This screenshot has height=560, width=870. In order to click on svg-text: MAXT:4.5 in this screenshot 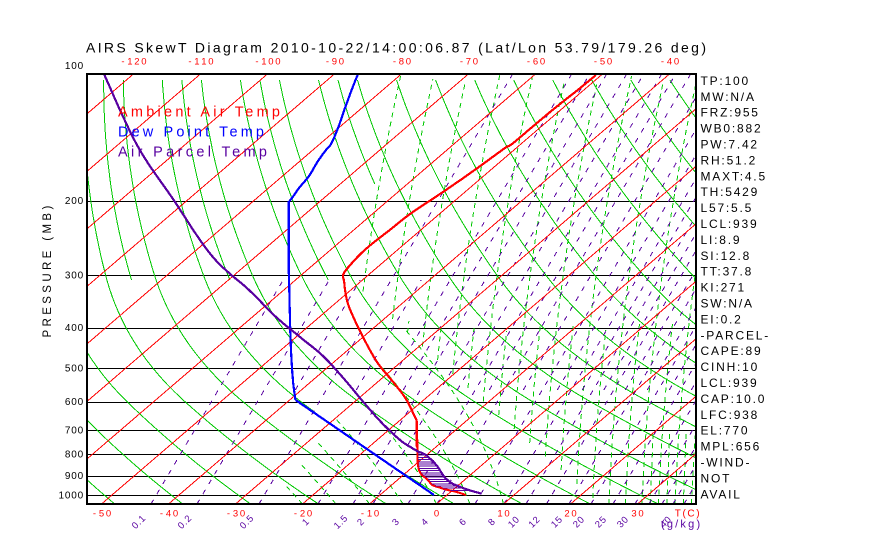, I will do `click(734, 176)`.